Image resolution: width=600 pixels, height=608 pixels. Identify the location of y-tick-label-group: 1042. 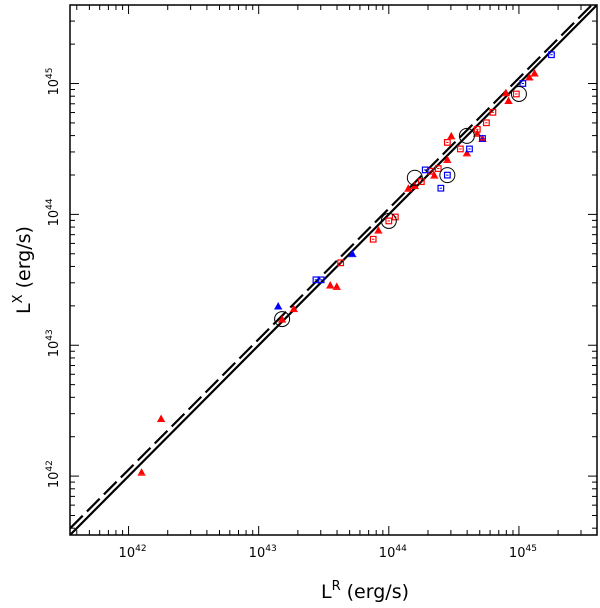
(53, 474).